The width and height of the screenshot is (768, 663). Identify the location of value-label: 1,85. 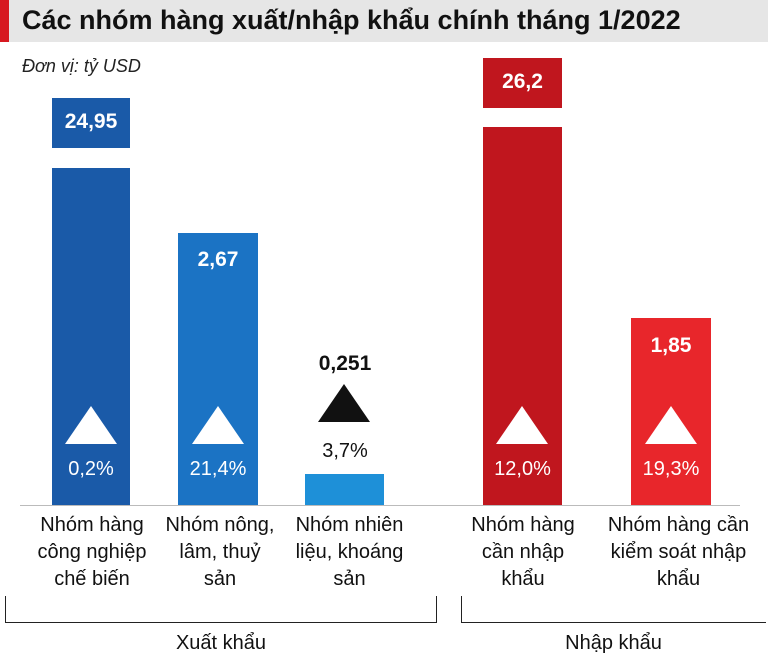
(671, 345).